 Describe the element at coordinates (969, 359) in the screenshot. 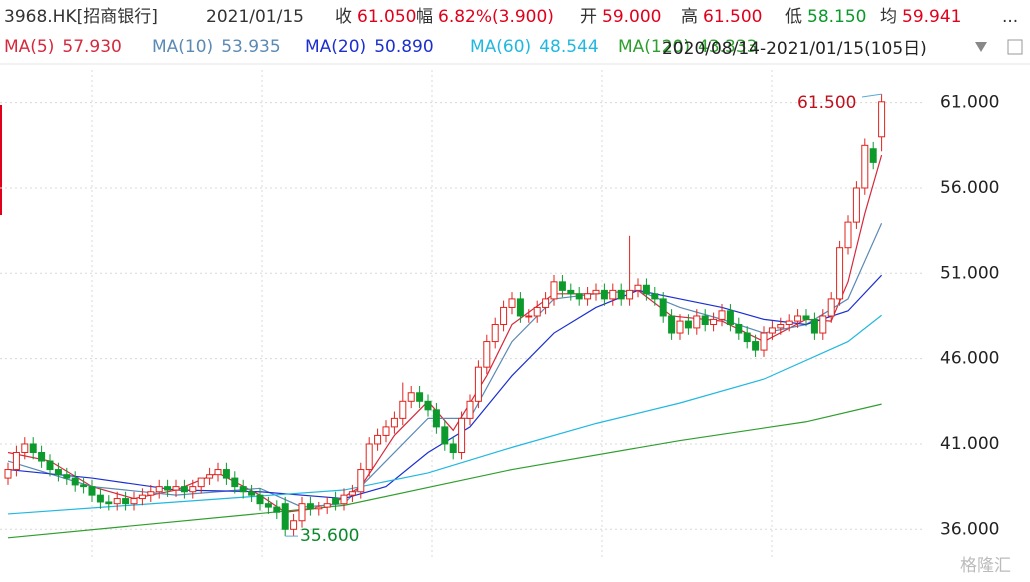

I see `y-tick-label: 46.000` at that location.